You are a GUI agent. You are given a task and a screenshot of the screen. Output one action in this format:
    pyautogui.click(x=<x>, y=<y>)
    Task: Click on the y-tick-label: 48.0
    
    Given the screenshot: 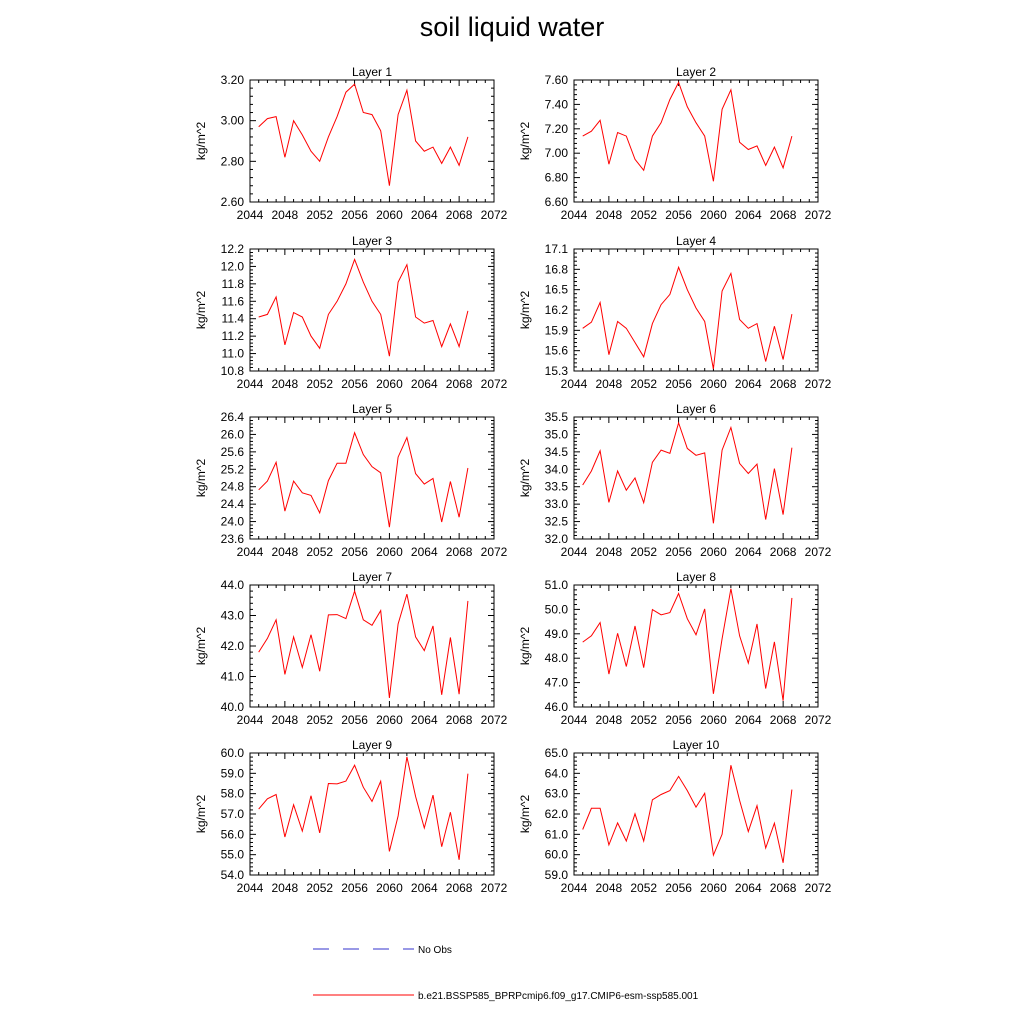 What is the action you would take?
    pyautogui.click(x=557, y=658)
    